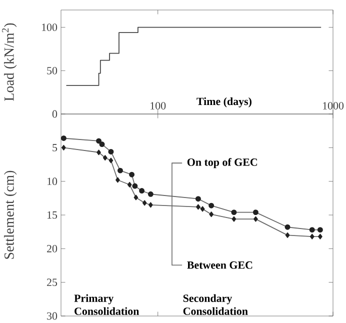 The image size is (346, 323). I want to click on y-axis-title: Settlement (cm), so click(10, 214).